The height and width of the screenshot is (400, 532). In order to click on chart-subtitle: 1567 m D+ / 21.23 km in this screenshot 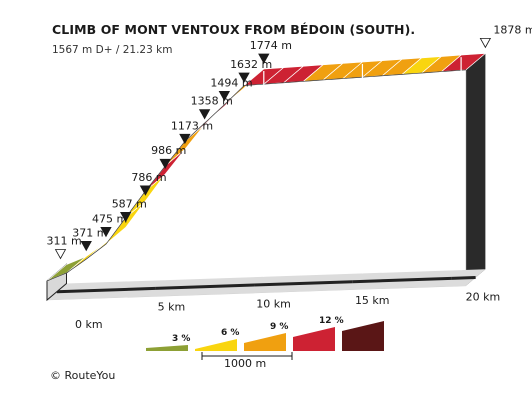, I will do `click(112, 50)`.